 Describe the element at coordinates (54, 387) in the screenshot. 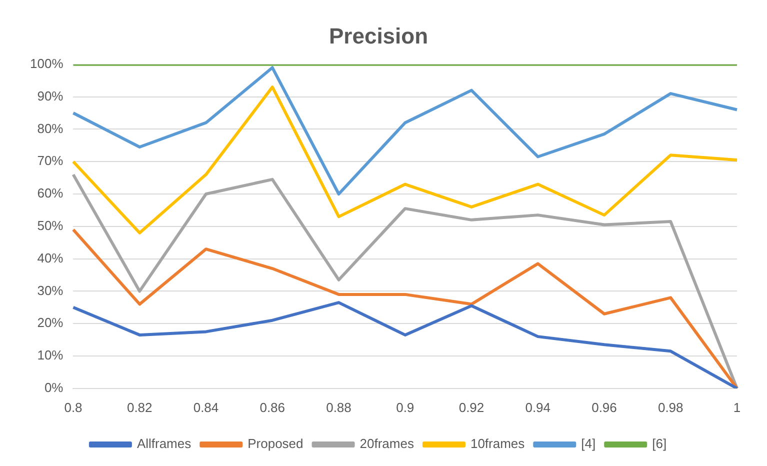

I see `y-tick-label: 0%` at that location.